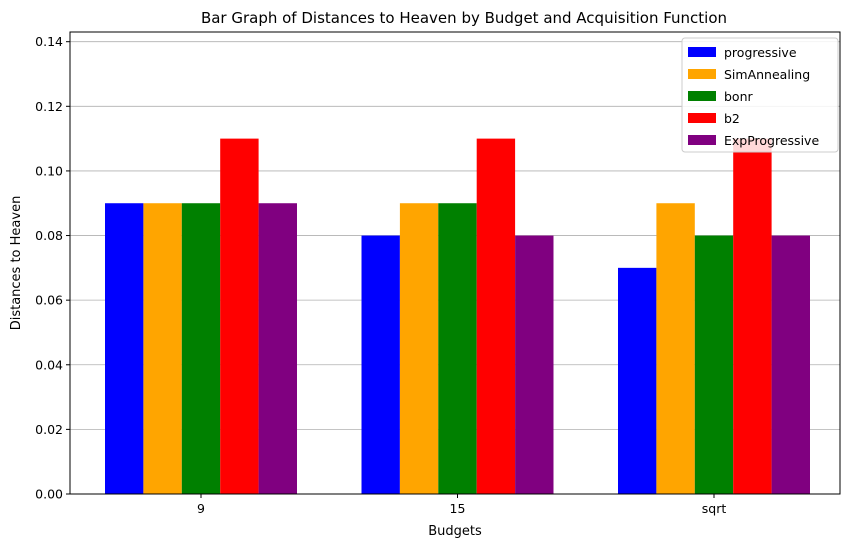 The width and height of the screenshot is (855, 547). Describe the element at coordinates (49, 364) in the screenshot. I see `y-tick-label: 0.04` at that location.